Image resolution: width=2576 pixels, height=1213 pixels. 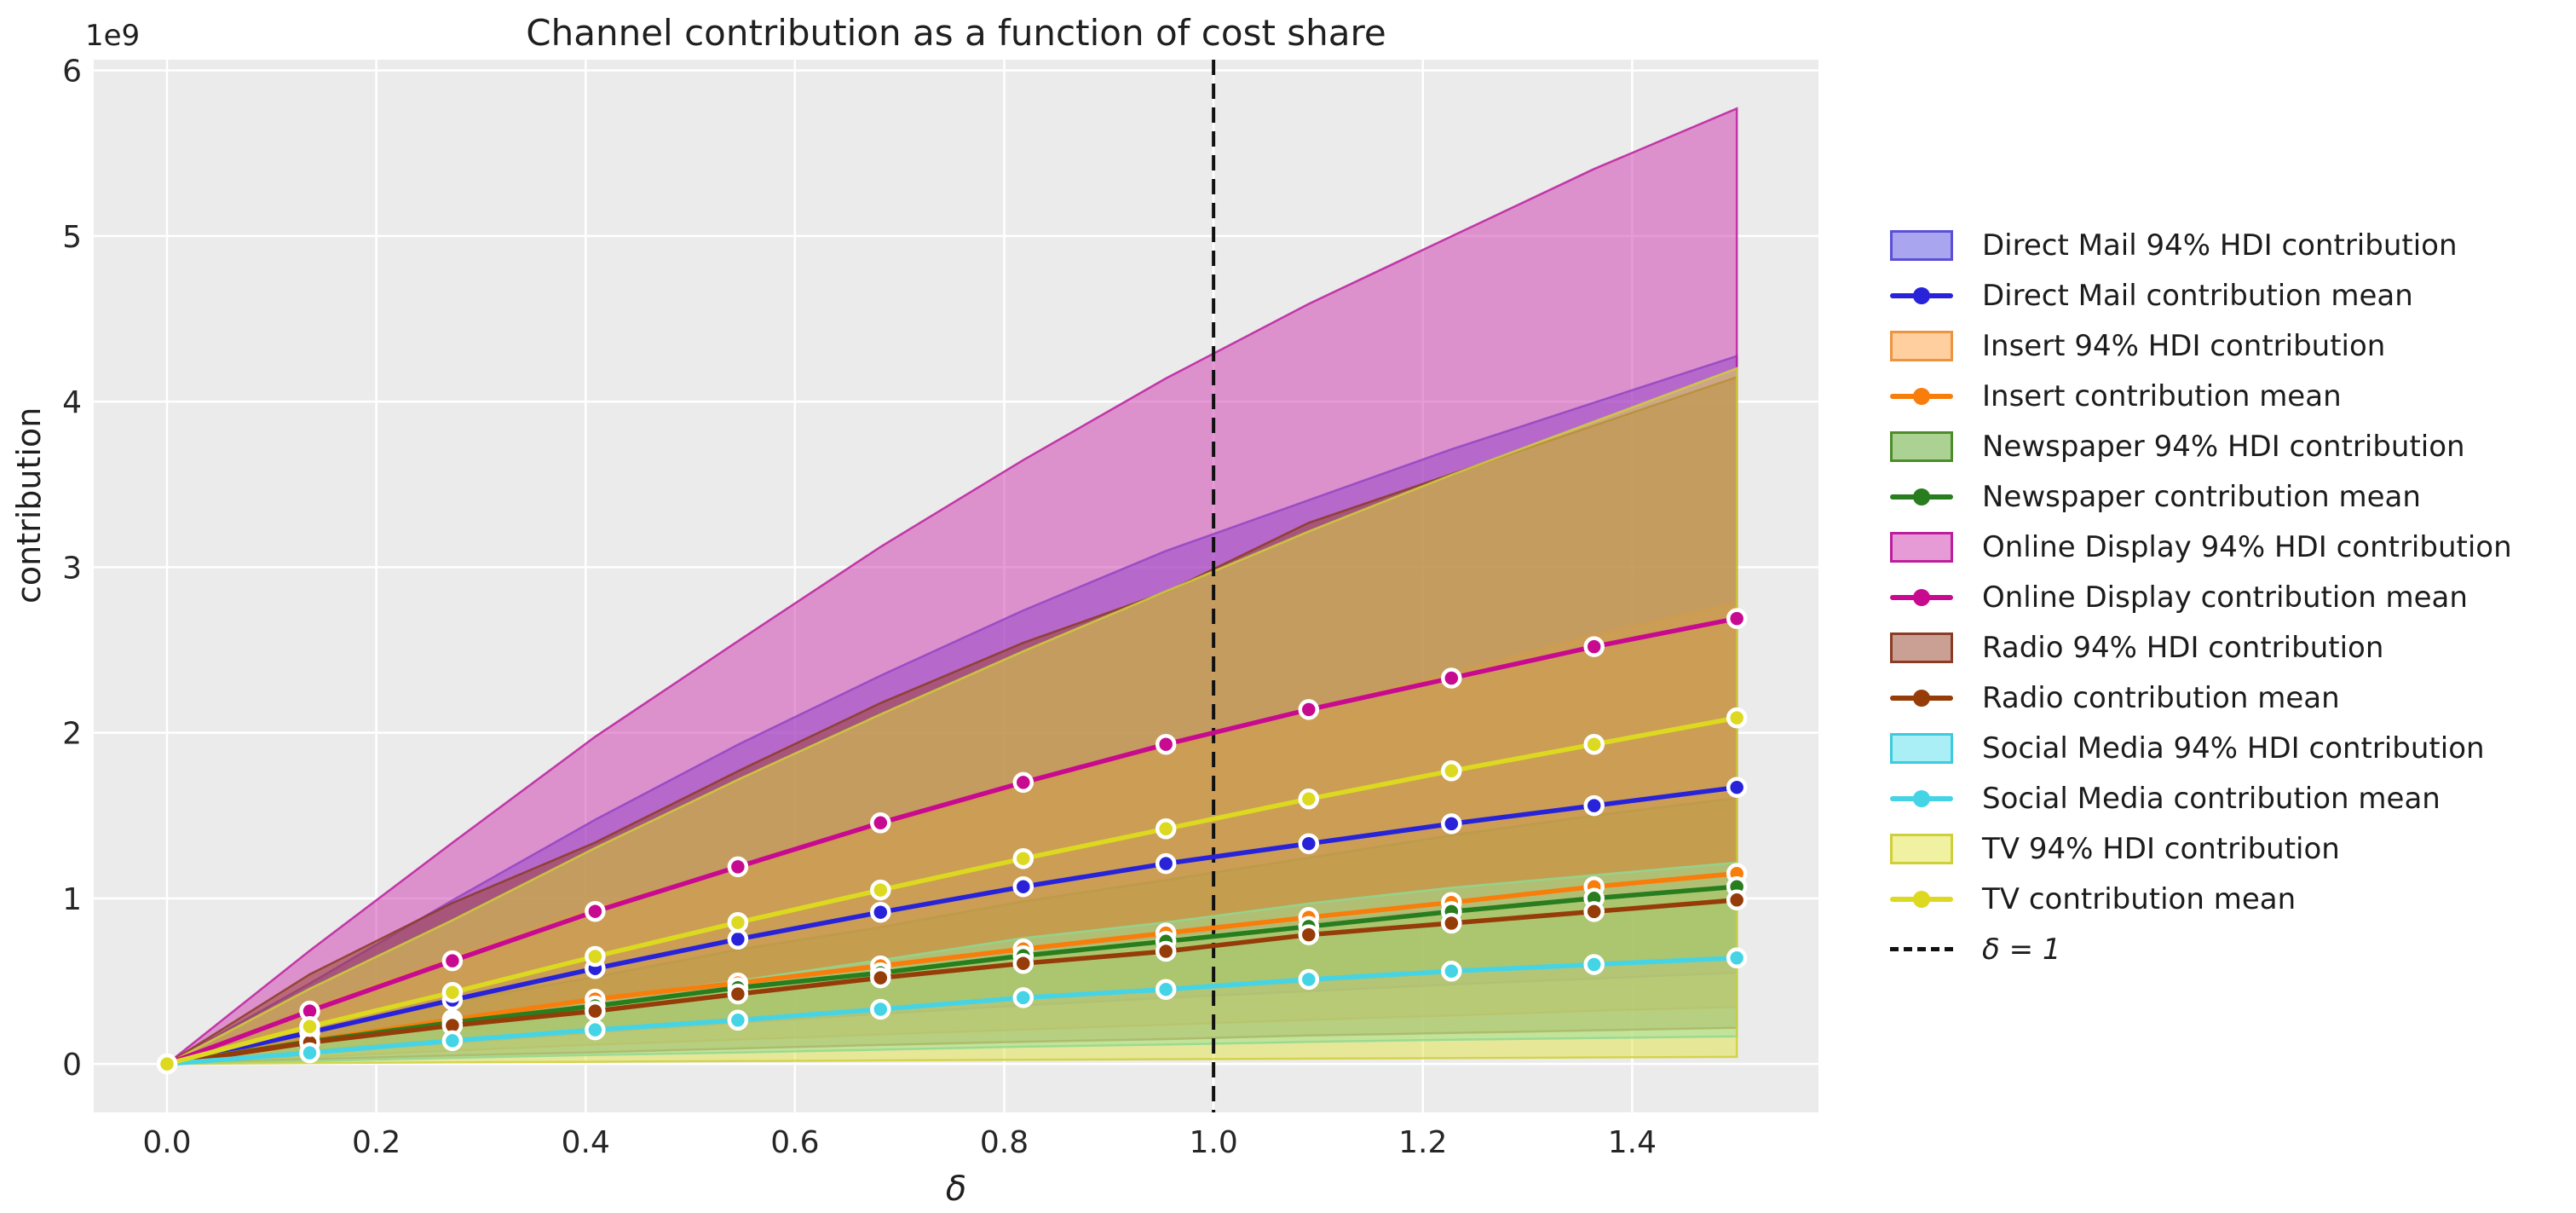 I want to click on radio-band-swatch-icon, so click(x=1921, y=647).